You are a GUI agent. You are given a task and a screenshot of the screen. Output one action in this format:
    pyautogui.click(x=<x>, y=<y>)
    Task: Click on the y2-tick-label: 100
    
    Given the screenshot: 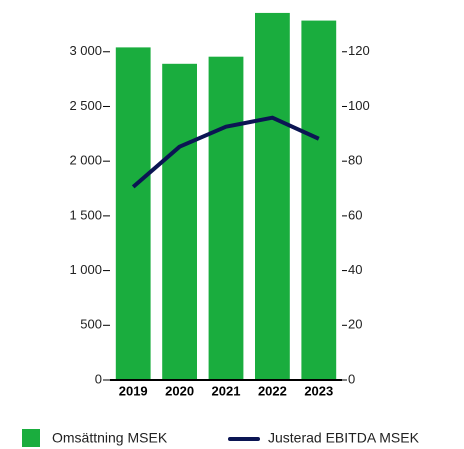 What is the action you would take?
    pyautogui.click(x=359, y=105)
    